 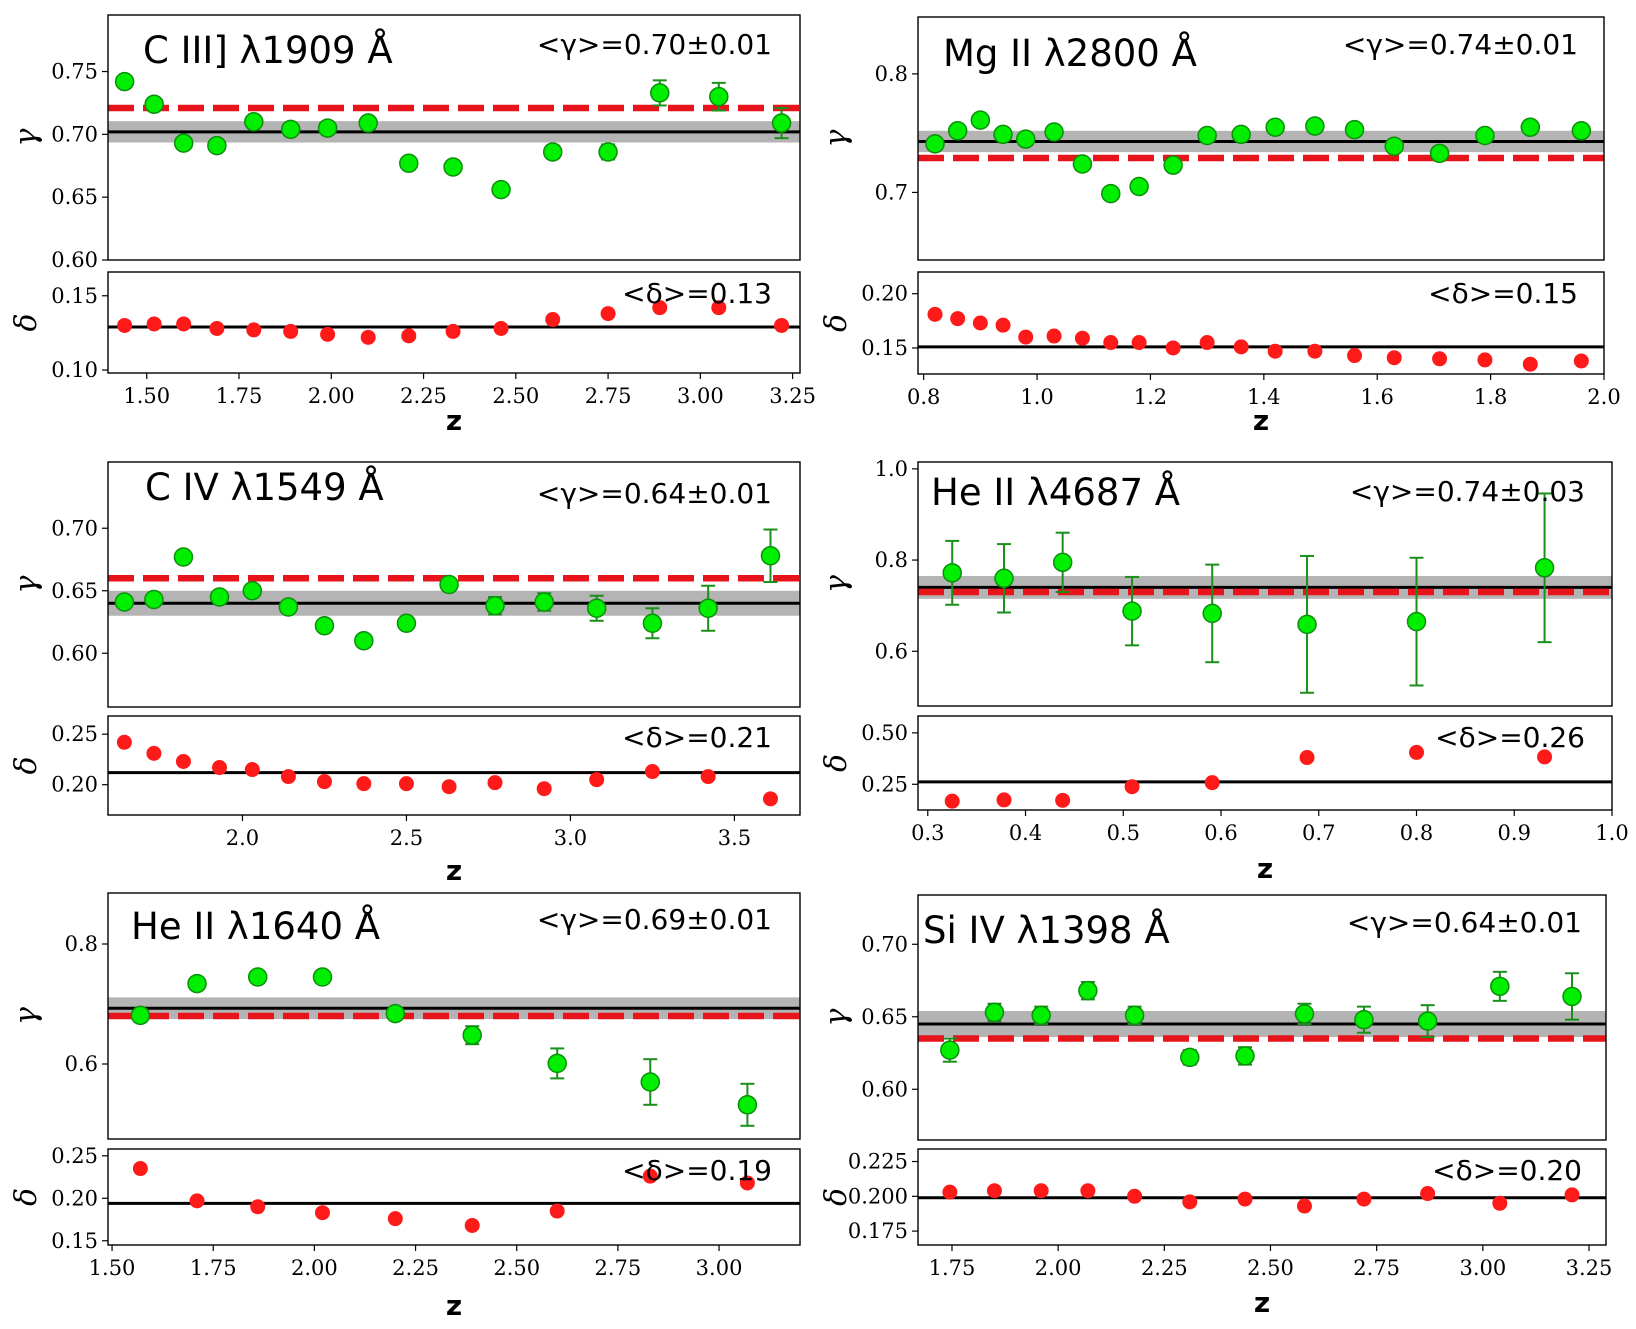 What do you see at coordinates (255, 926) in the screenshot?
I see `heii1640-title: He II λ1640 Å` at bounding box center [255, 926].